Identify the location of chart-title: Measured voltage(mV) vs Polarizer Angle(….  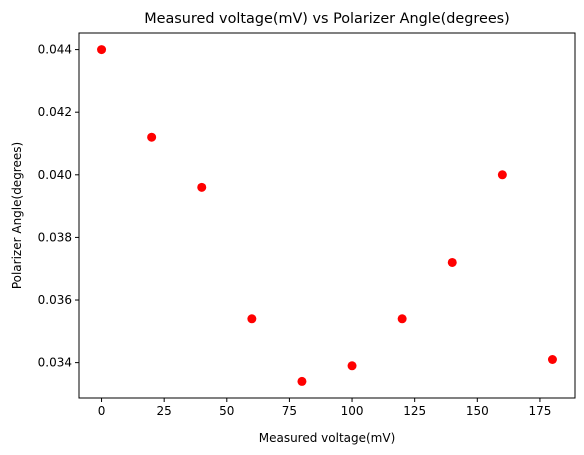
(327, 19).